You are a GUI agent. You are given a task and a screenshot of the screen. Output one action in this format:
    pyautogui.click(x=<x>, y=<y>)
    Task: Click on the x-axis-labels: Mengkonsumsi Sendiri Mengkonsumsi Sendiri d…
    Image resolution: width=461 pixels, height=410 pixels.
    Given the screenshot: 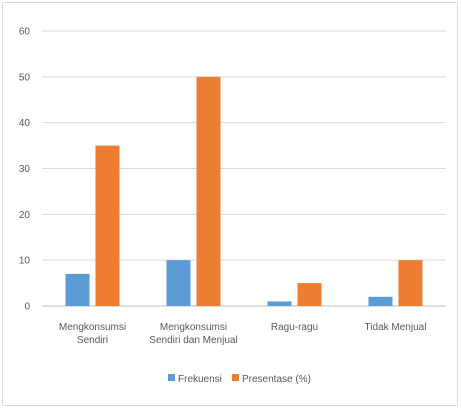 What is the action you would take?
    pyautogui.click(x=243, y=334)
    